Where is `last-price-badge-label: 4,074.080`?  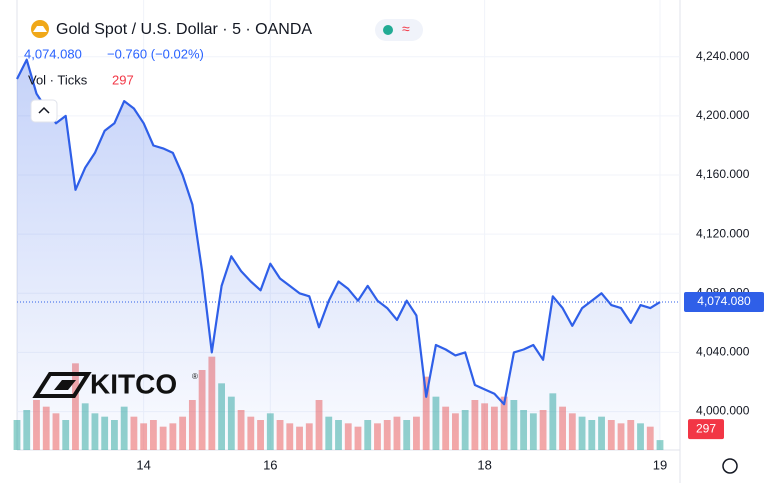 last-price-badge-label: 4,074.080 is located at coordinates (724, 301).